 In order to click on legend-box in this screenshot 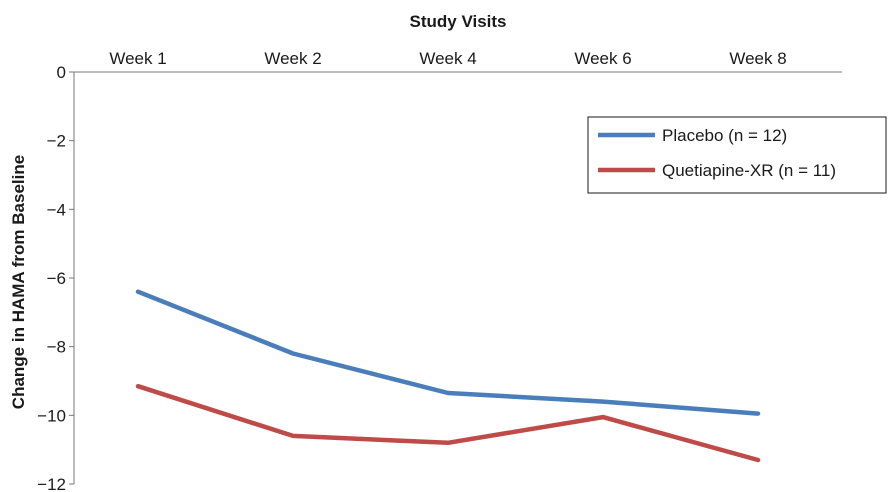, I will do `click(737, 155)`.